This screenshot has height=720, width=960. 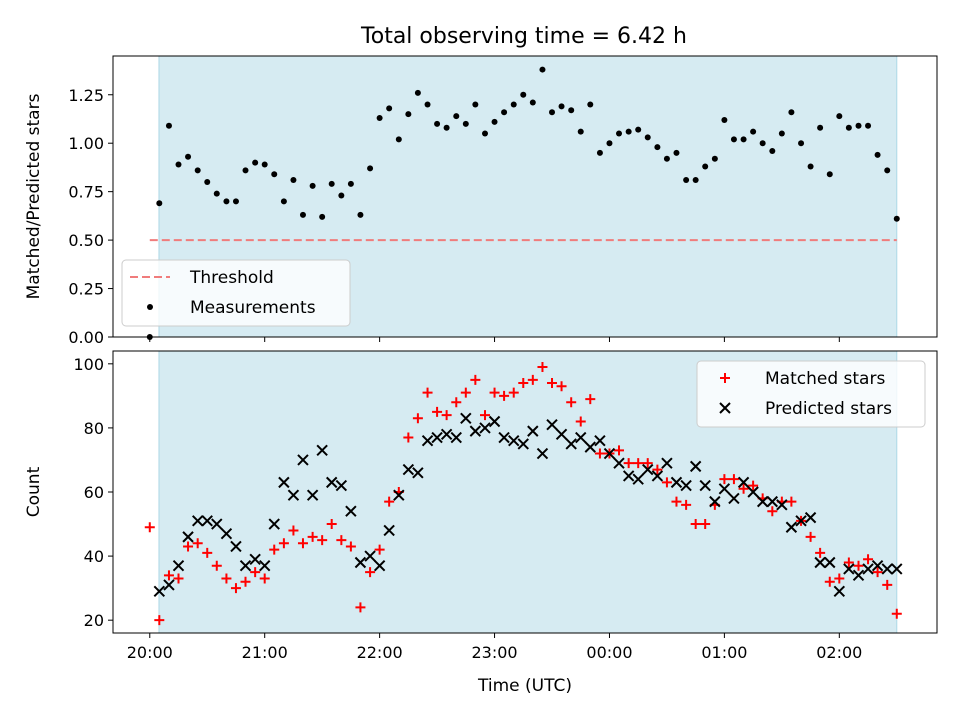 I want to click on legend-predicted-swatch, so click(x=725, y=408).